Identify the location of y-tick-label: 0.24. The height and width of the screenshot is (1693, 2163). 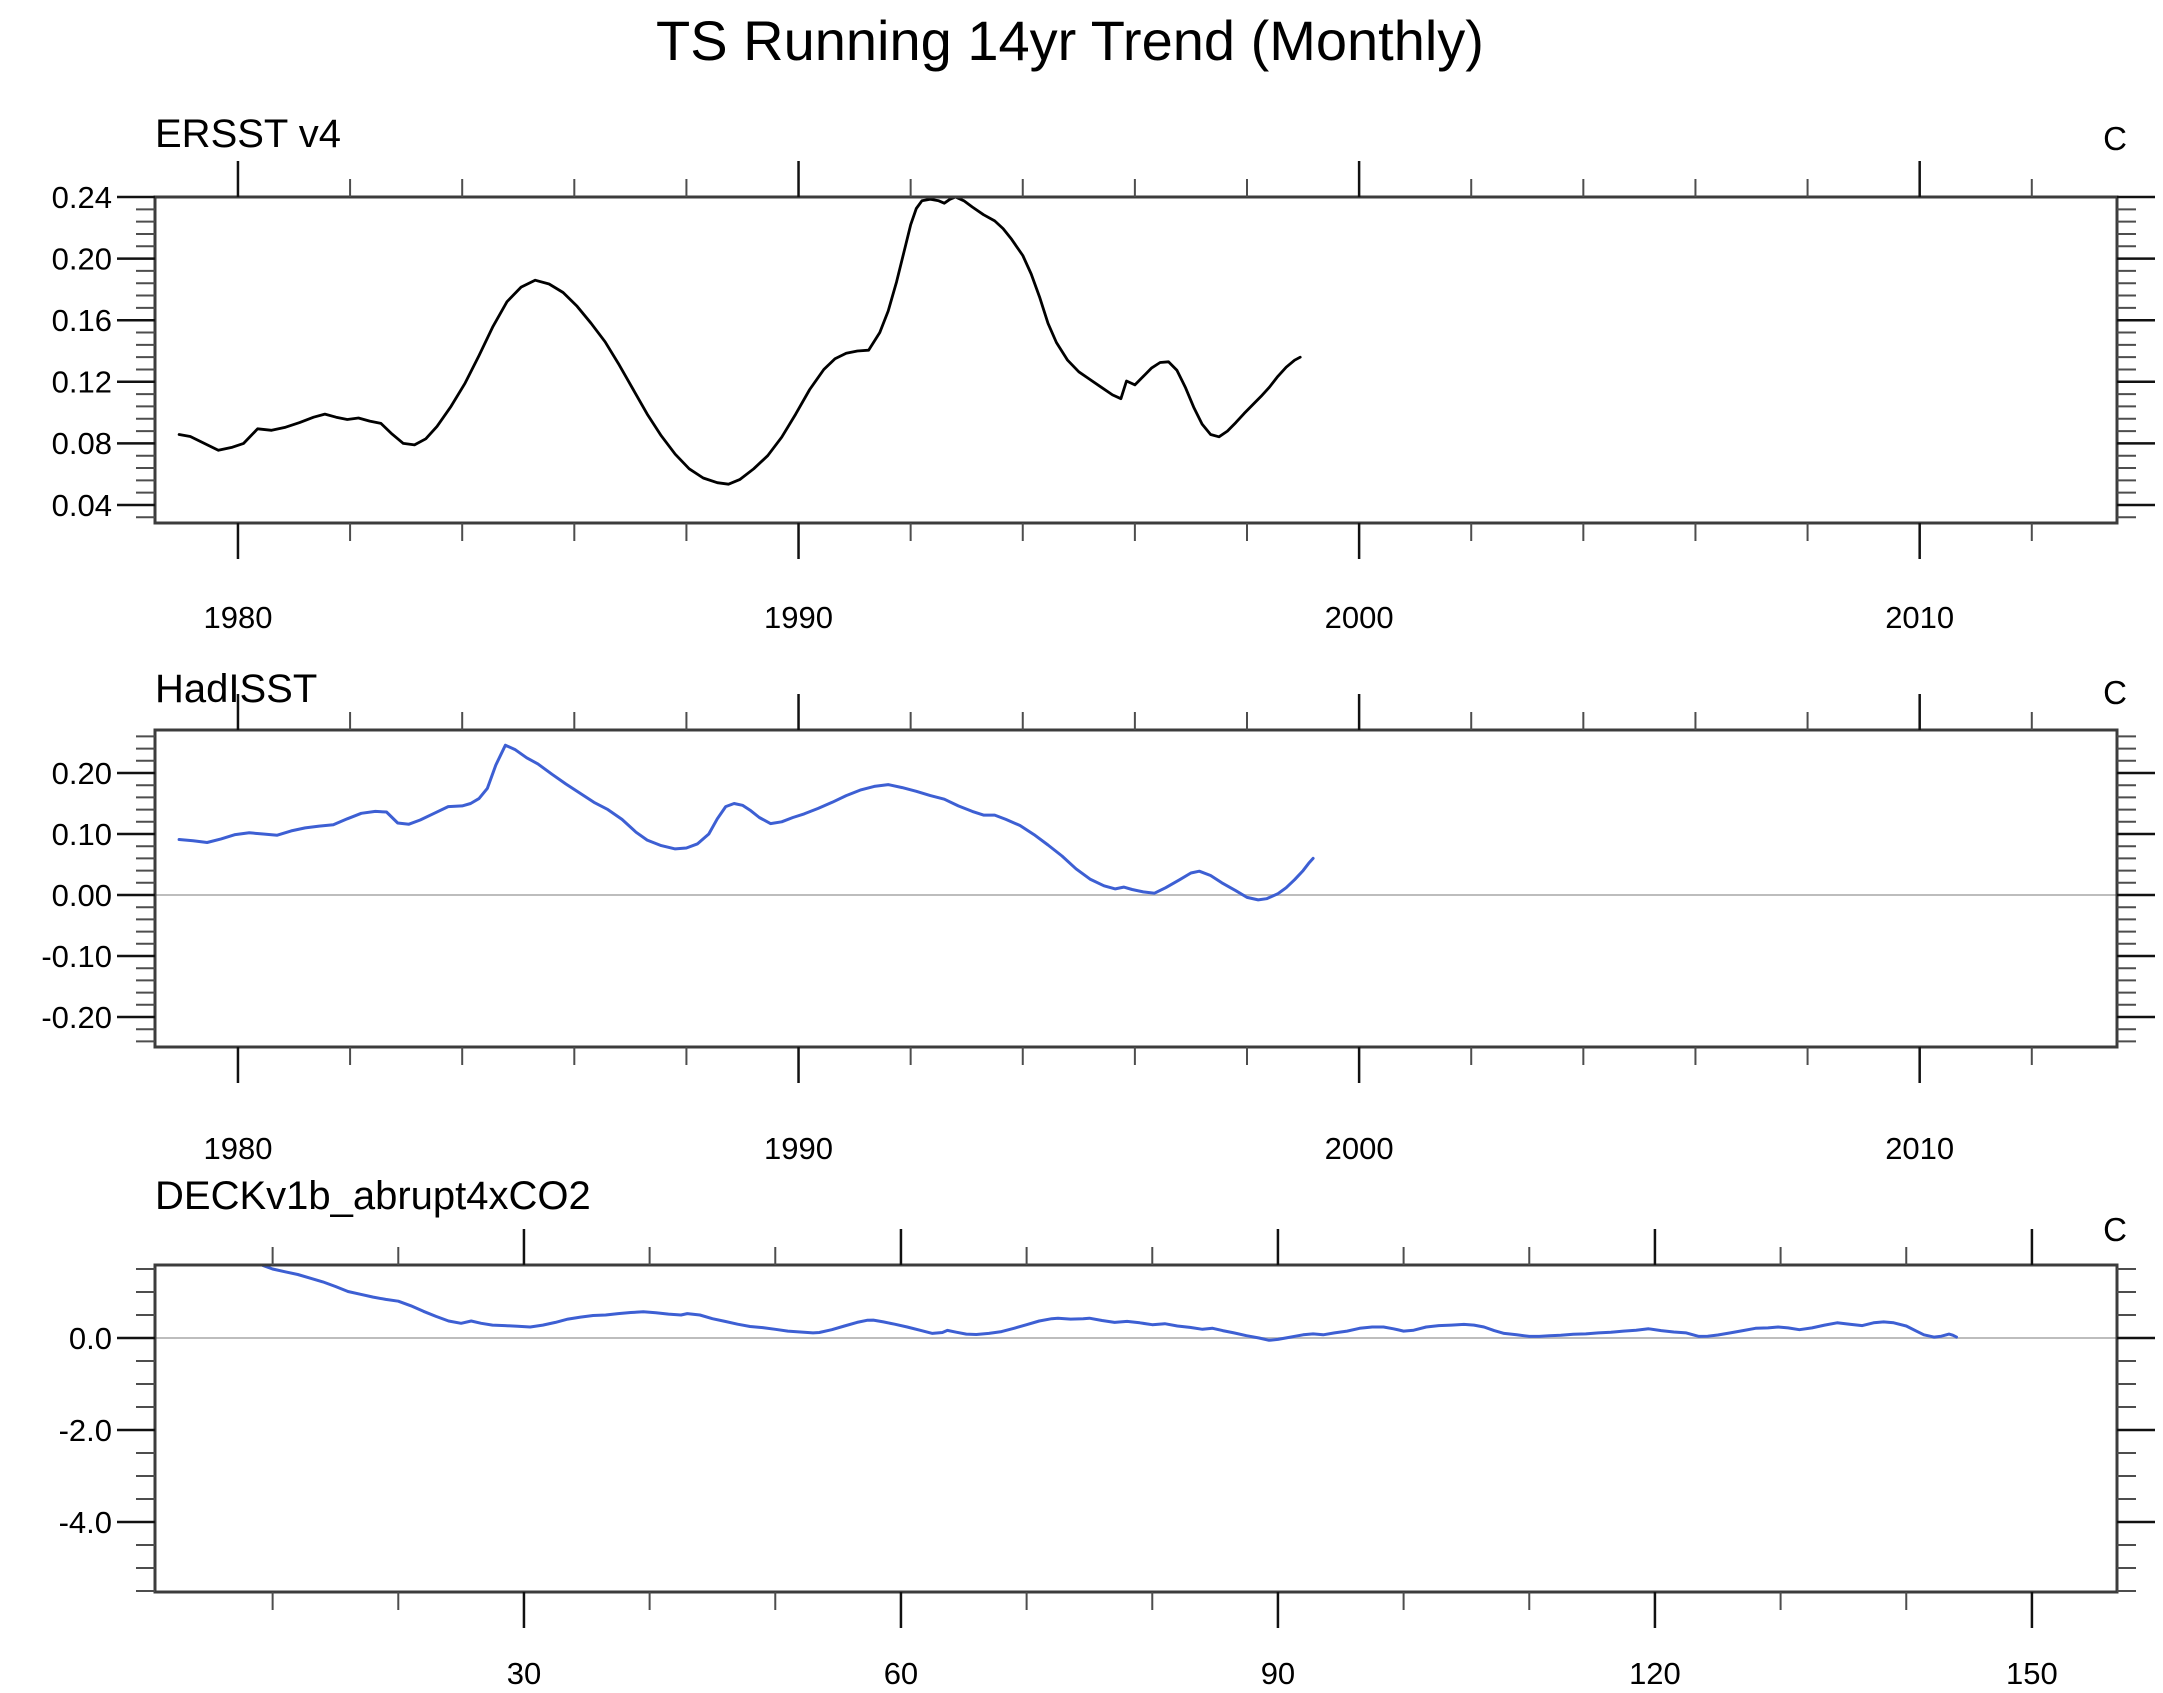
(82, 197).